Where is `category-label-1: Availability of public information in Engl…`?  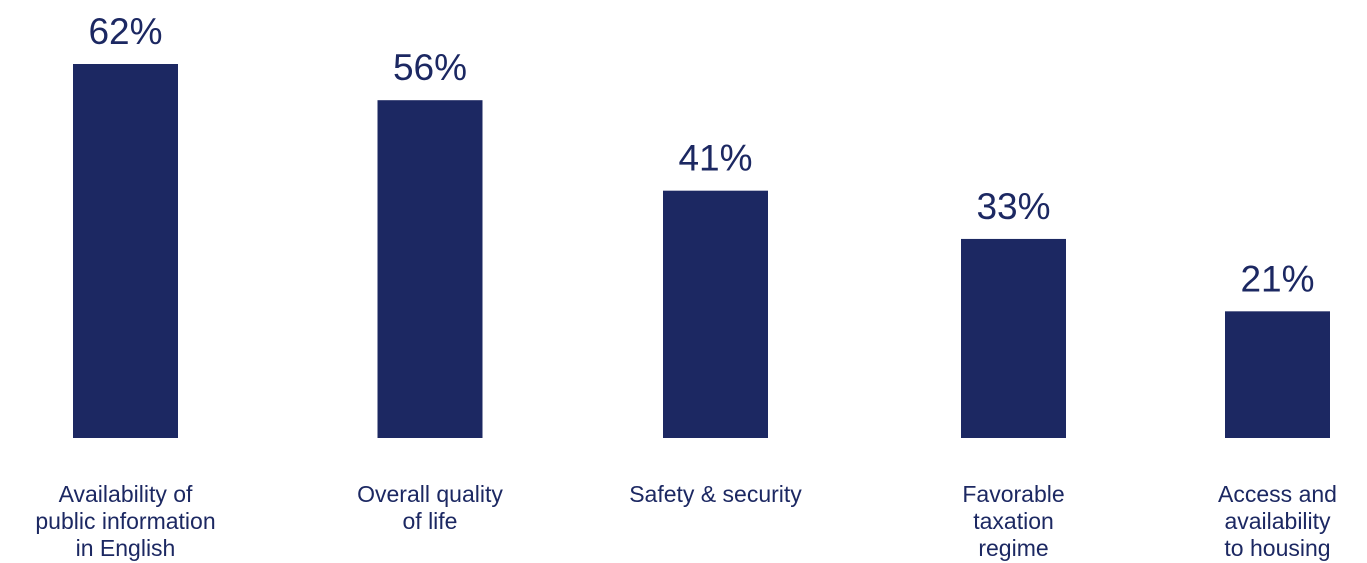 category-label-1: Availability of public information in Engl… is located at coordinates (125, 521).